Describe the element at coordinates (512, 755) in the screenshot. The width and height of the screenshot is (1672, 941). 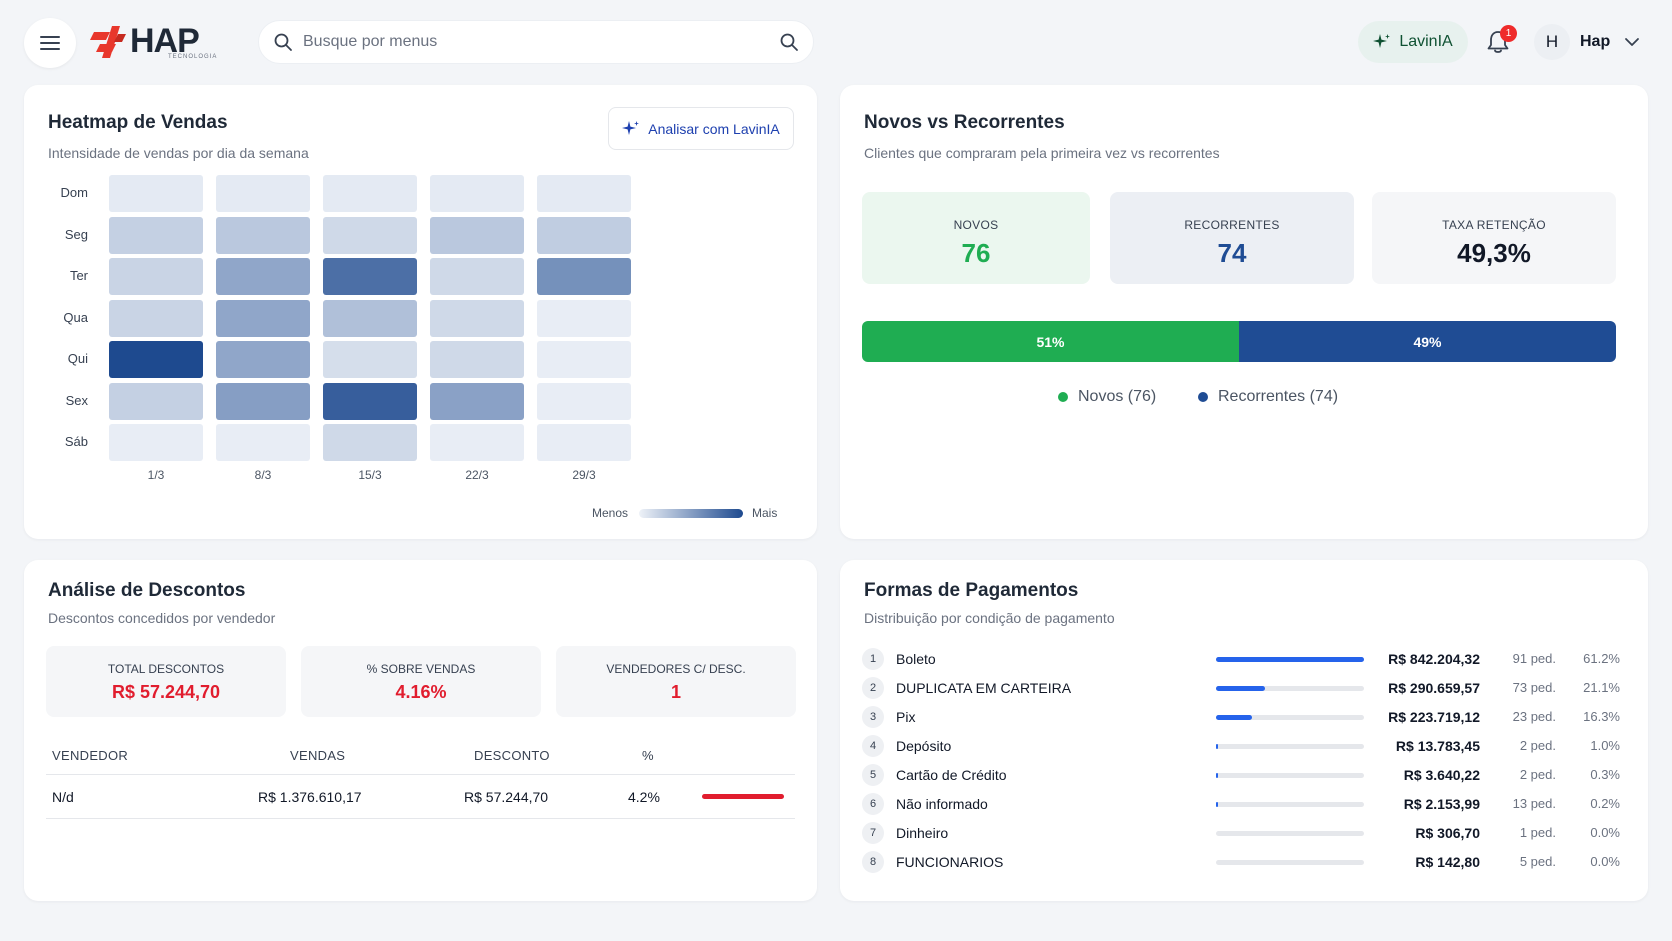
I see `column-header-desconto: DESCONTO` at that location.